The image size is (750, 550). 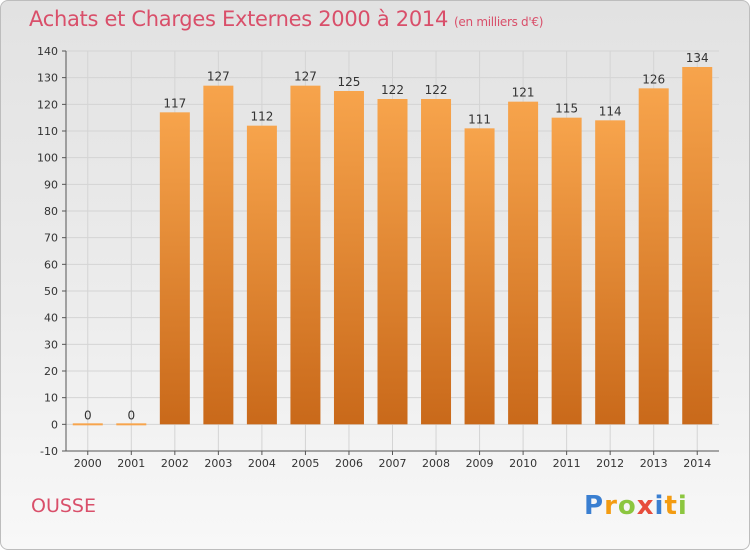 I want to click on y-tick-label: 140, so click(x=47, y=51).